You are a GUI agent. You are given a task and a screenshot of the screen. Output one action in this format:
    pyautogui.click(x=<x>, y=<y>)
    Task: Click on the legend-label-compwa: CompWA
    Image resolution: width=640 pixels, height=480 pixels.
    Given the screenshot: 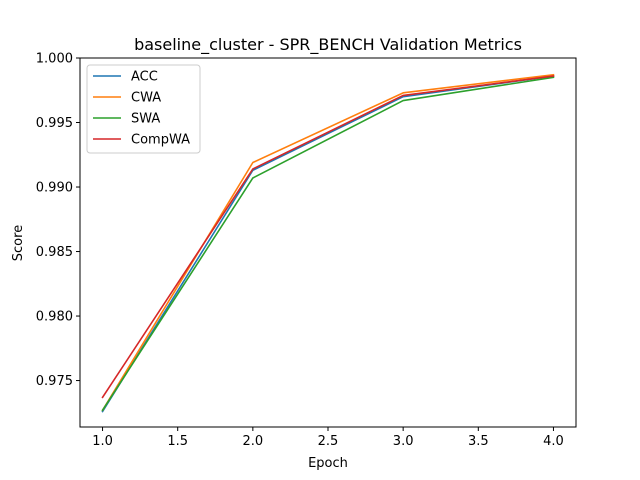 What is the action you would take?
    pyautogui.click(x=160, y=140)
    